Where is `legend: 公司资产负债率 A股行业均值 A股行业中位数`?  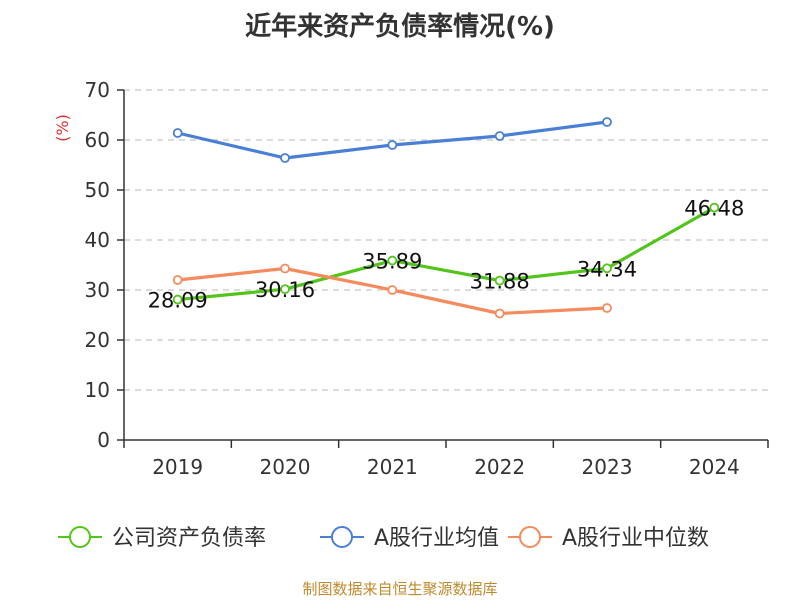
legend: 公司资产负债率 A股行业均值 A股行业中位数 is located at coordinates (383, 538).